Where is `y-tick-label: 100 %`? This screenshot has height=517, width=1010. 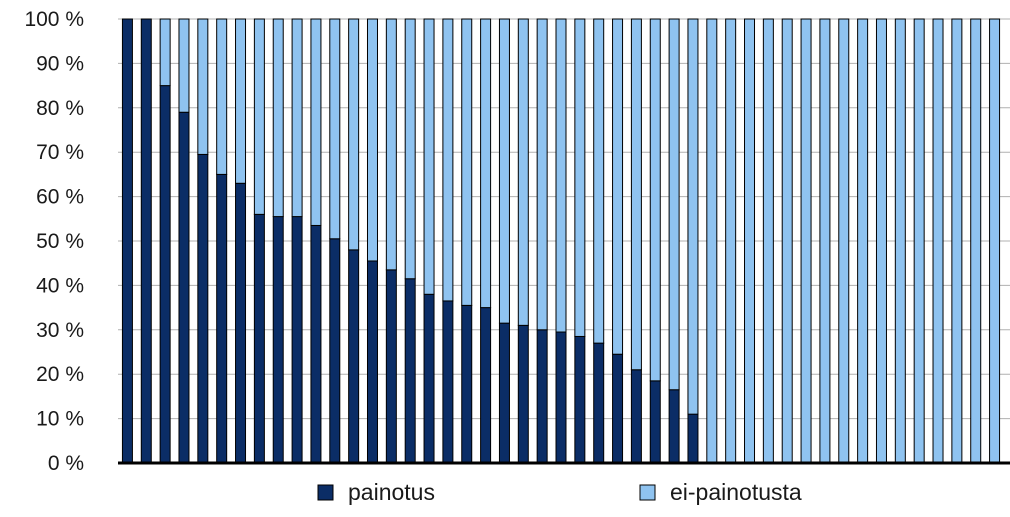
y-tick-label: 100 % is located at coordinates (54, 19).